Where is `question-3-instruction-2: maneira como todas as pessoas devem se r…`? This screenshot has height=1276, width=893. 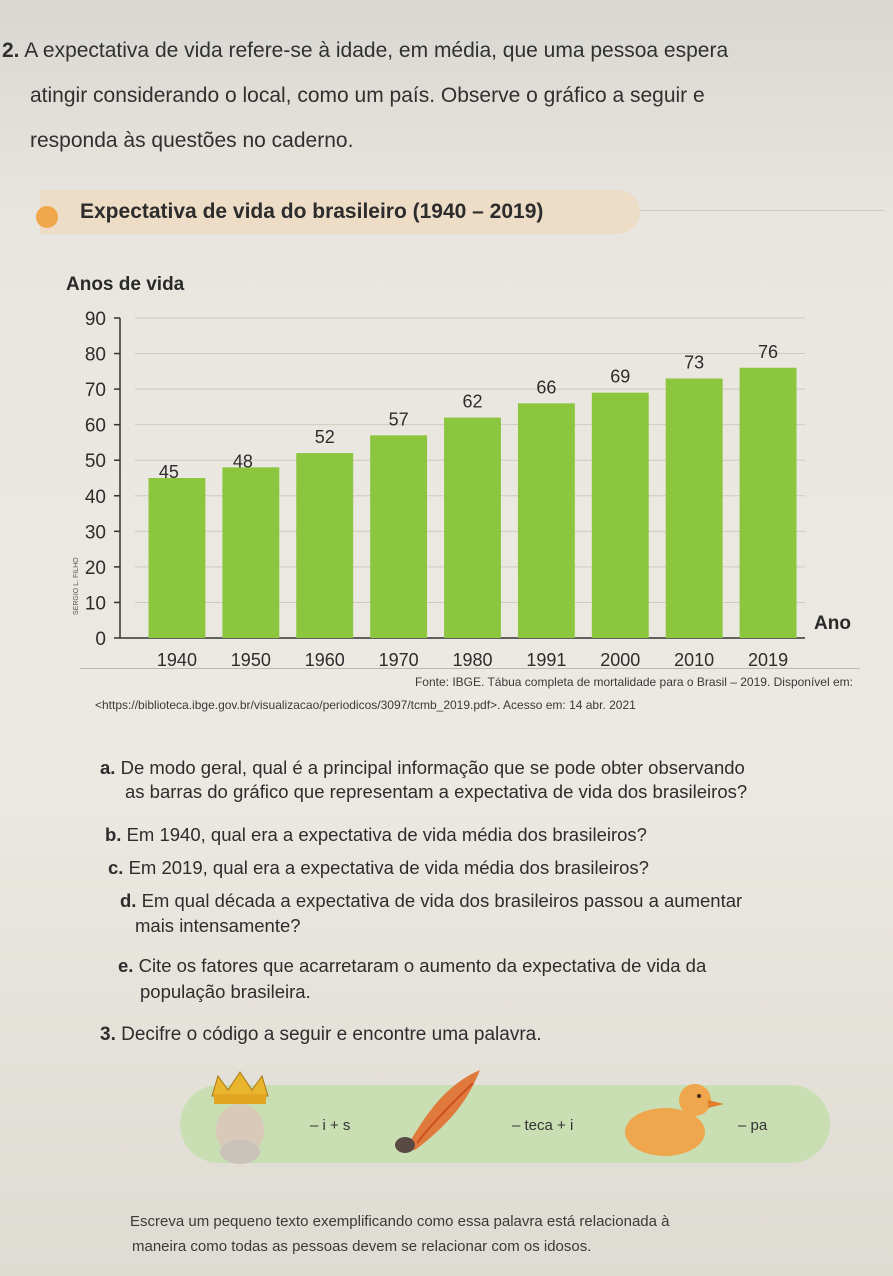
question-3-instruction-2: maneira como todas as pessoas devem se r… is located at coordinates (362, 1246).